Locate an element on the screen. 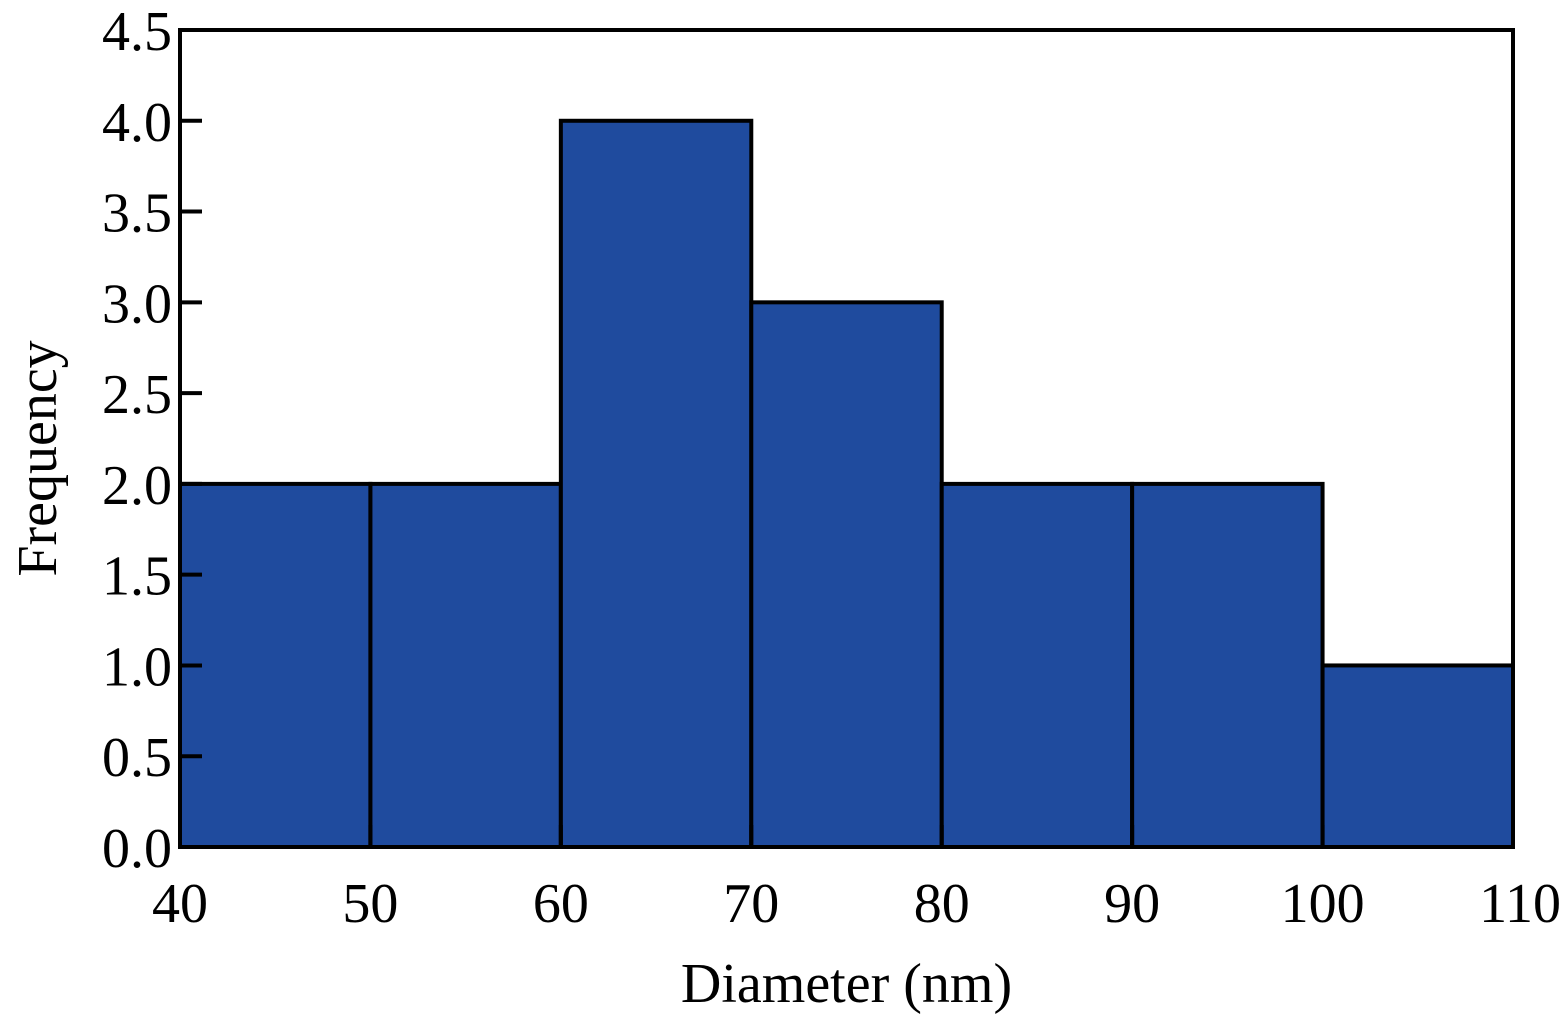 The image size is (1565, 1020). x-tick-label: 80 is located at coordinates (942, 904).